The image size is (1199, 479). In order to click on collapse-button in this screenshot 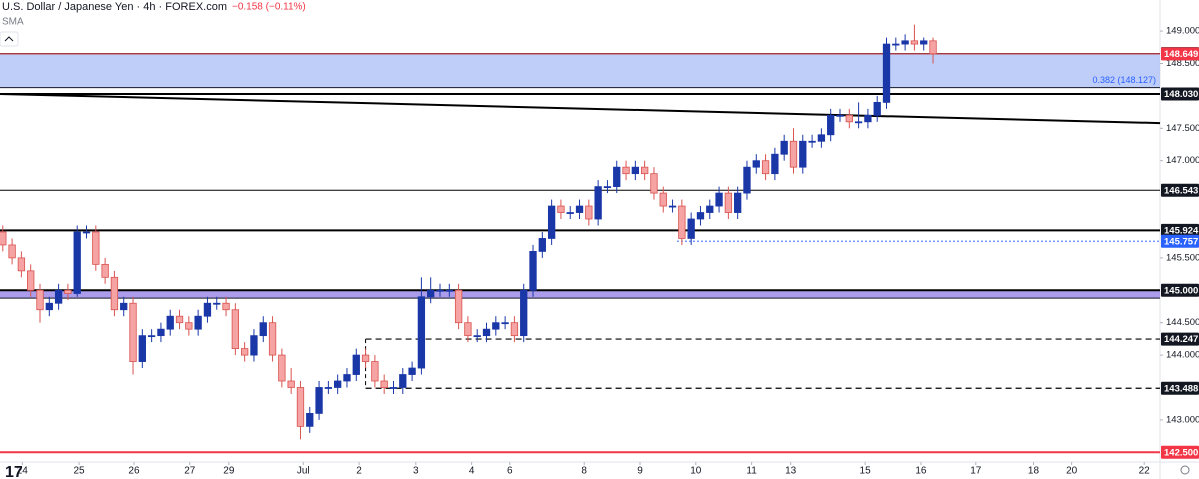, I will do `click(9, 39)`.